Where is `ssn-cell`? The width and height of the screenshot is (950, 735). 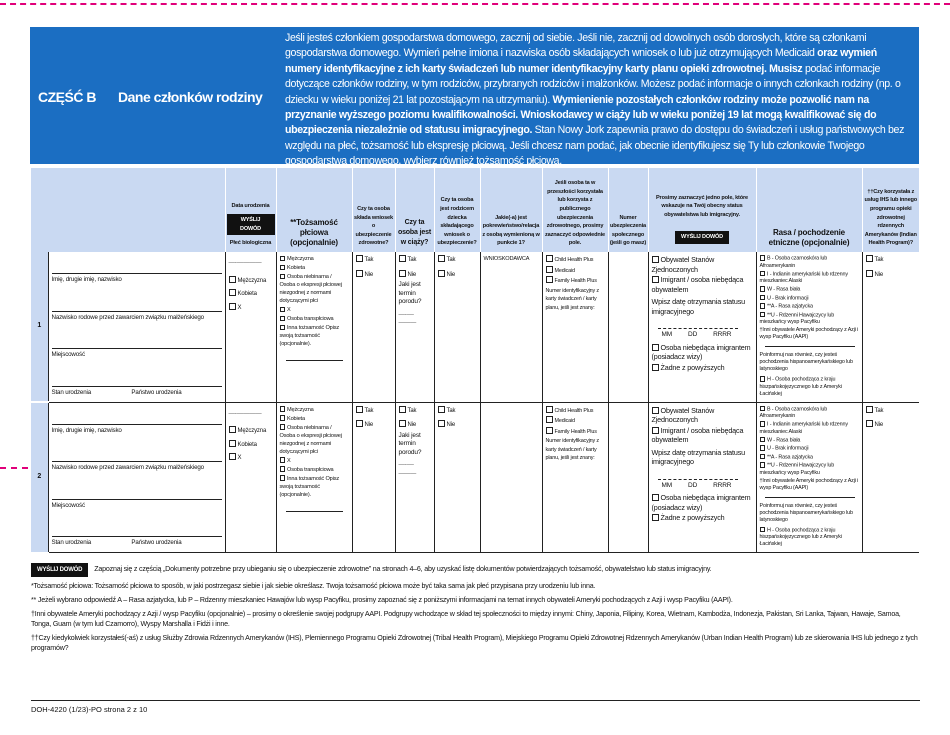 ssn-cell is located at coordinates (627, 477).